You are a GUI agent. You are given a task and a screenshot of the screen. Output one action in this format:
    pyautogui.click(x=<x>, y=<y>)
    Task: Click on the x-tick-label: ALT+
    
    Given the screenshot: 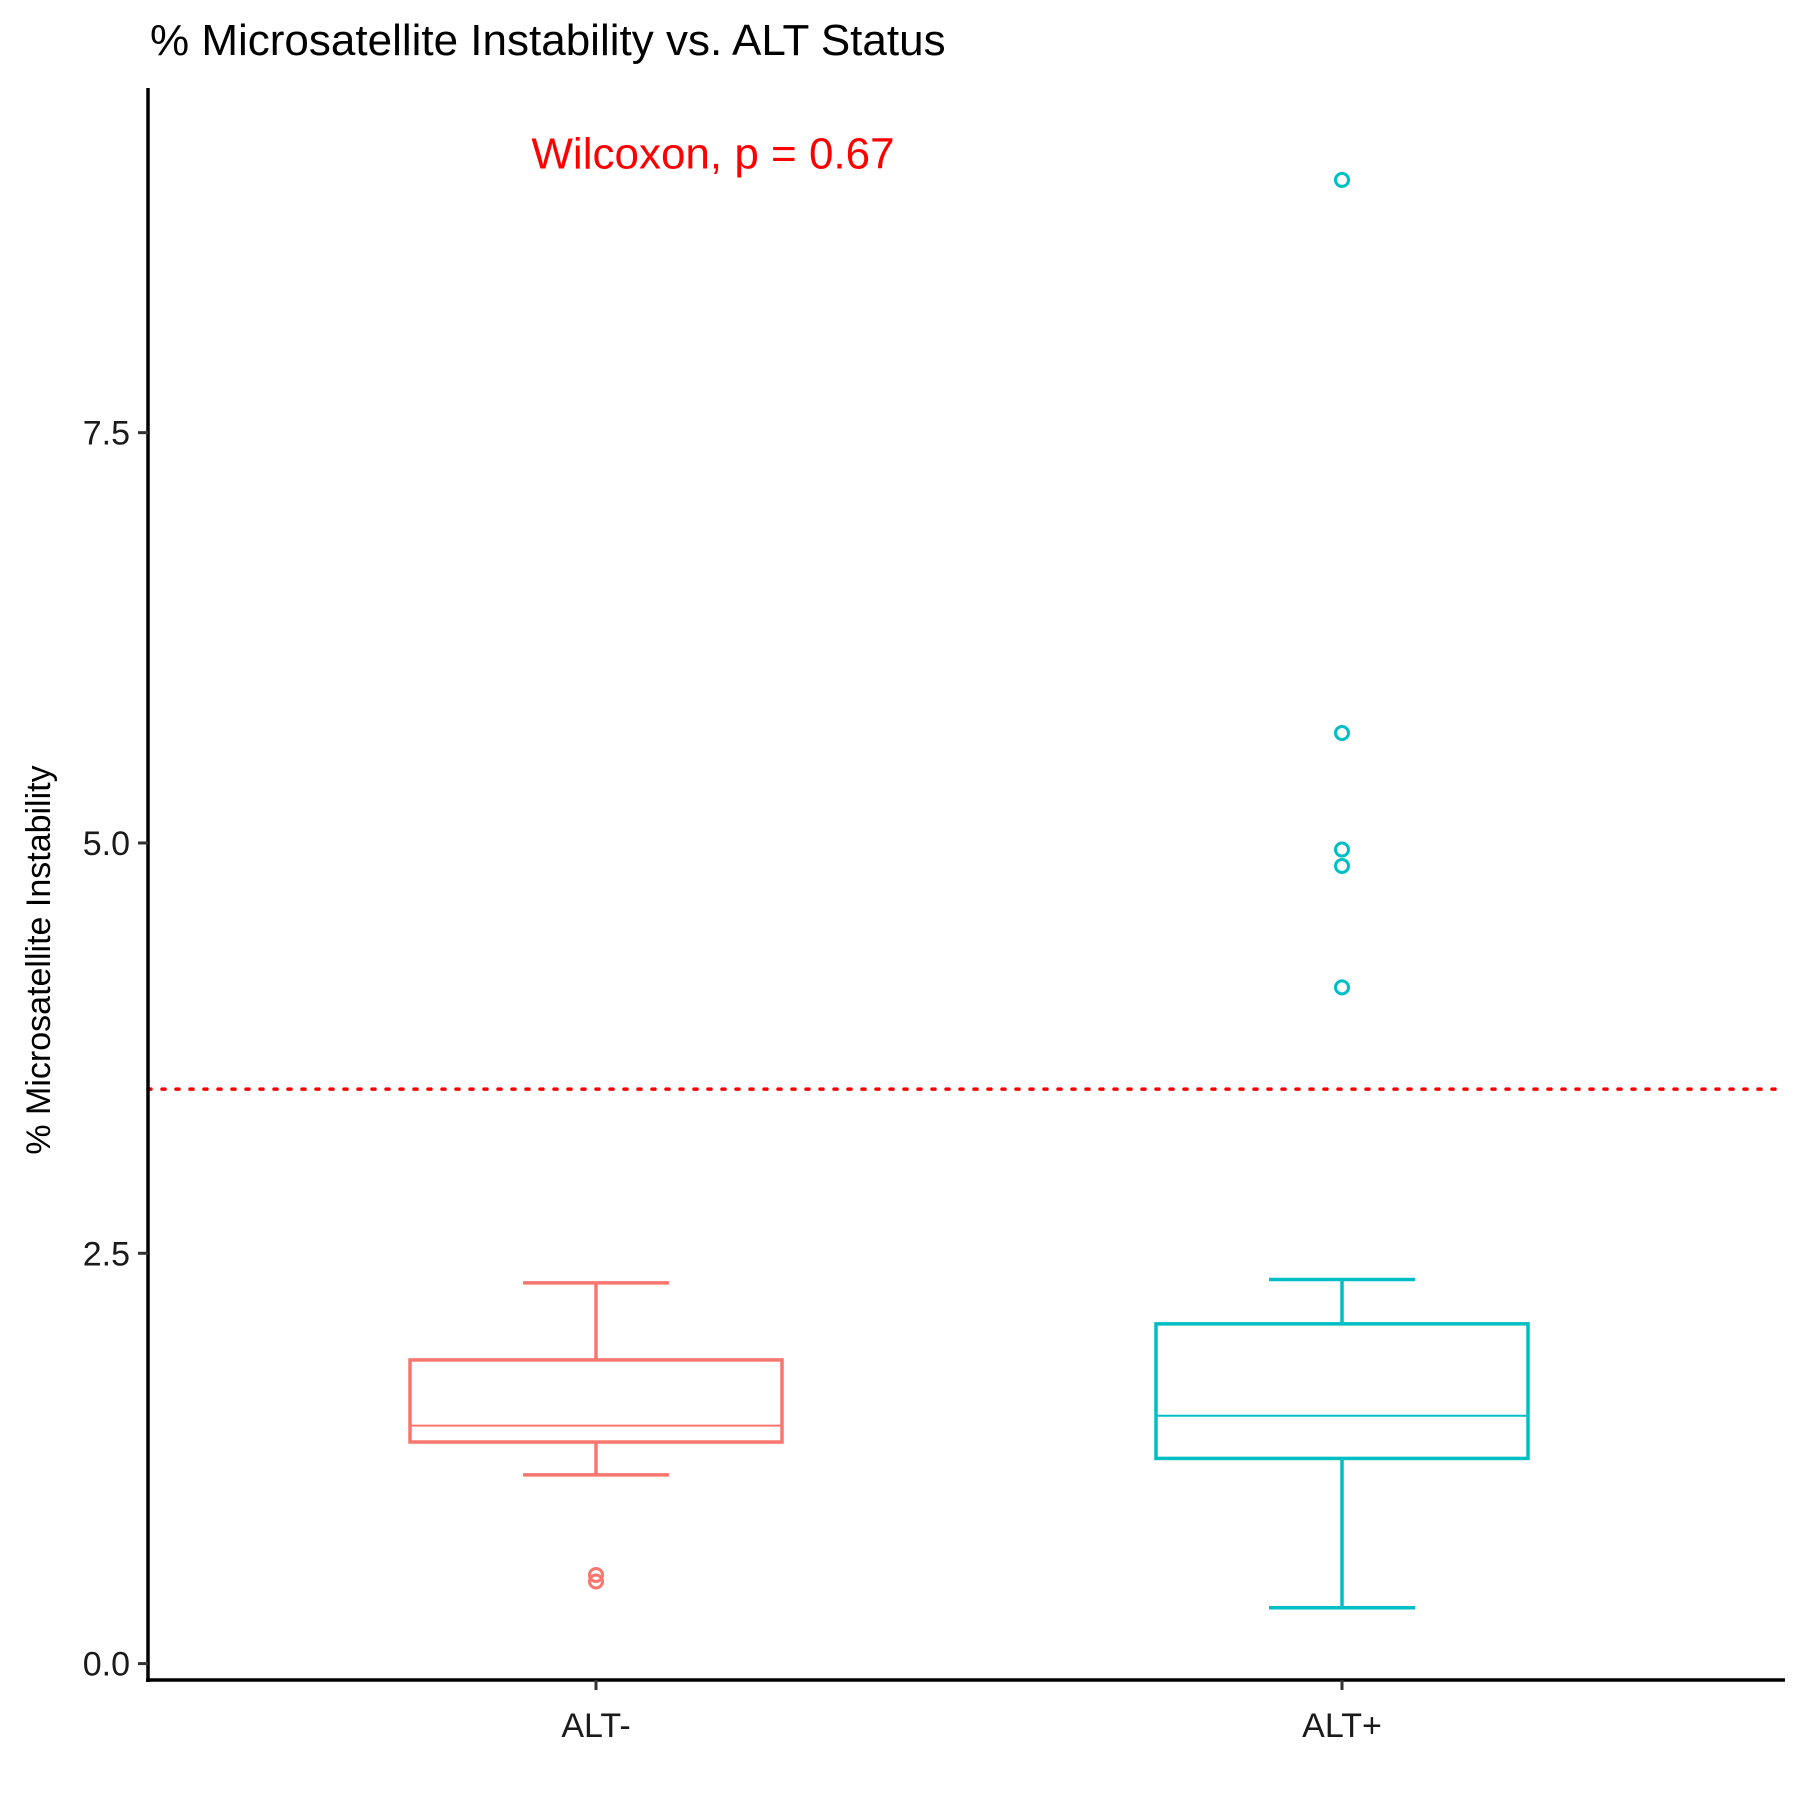 What is the action you would take?
    pyautogui.click(x=1342, y=1726)
    